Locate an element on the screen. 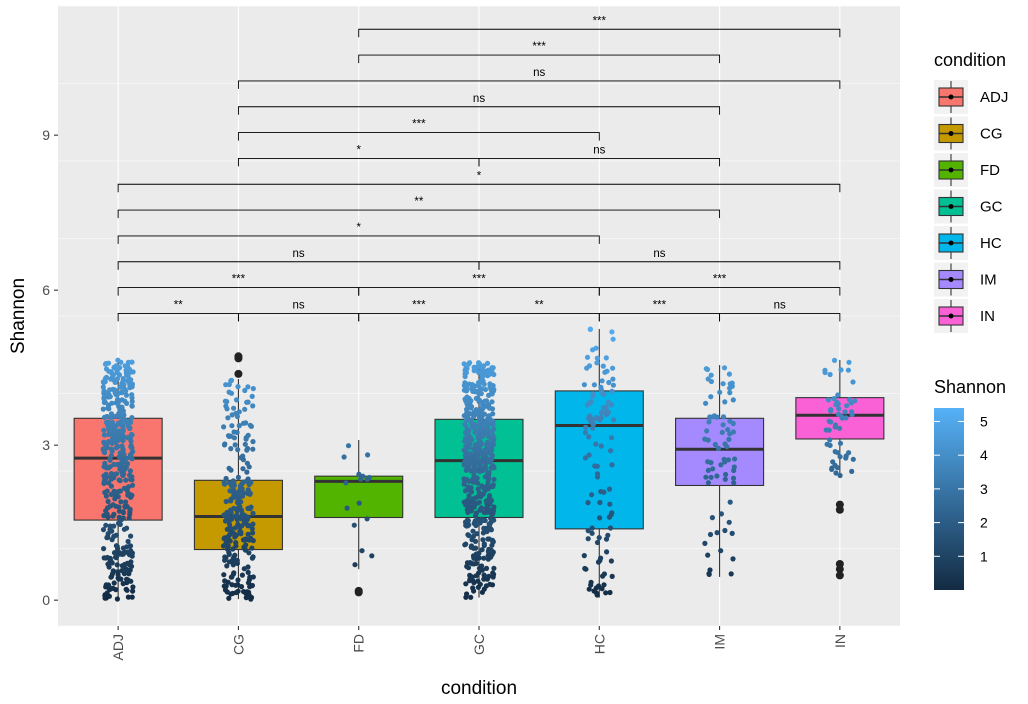 The width and height of the screenshot is (1028, 704). significance-label: * is located at coordinates (358, 228).